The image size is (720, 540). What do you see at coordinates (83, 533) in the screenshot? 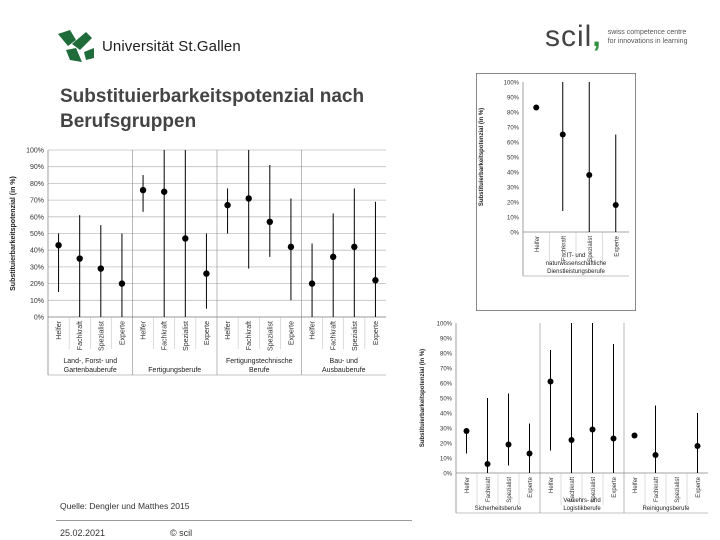
I see `footer-date: 25.02.2021` at bounding box center [83, 533].